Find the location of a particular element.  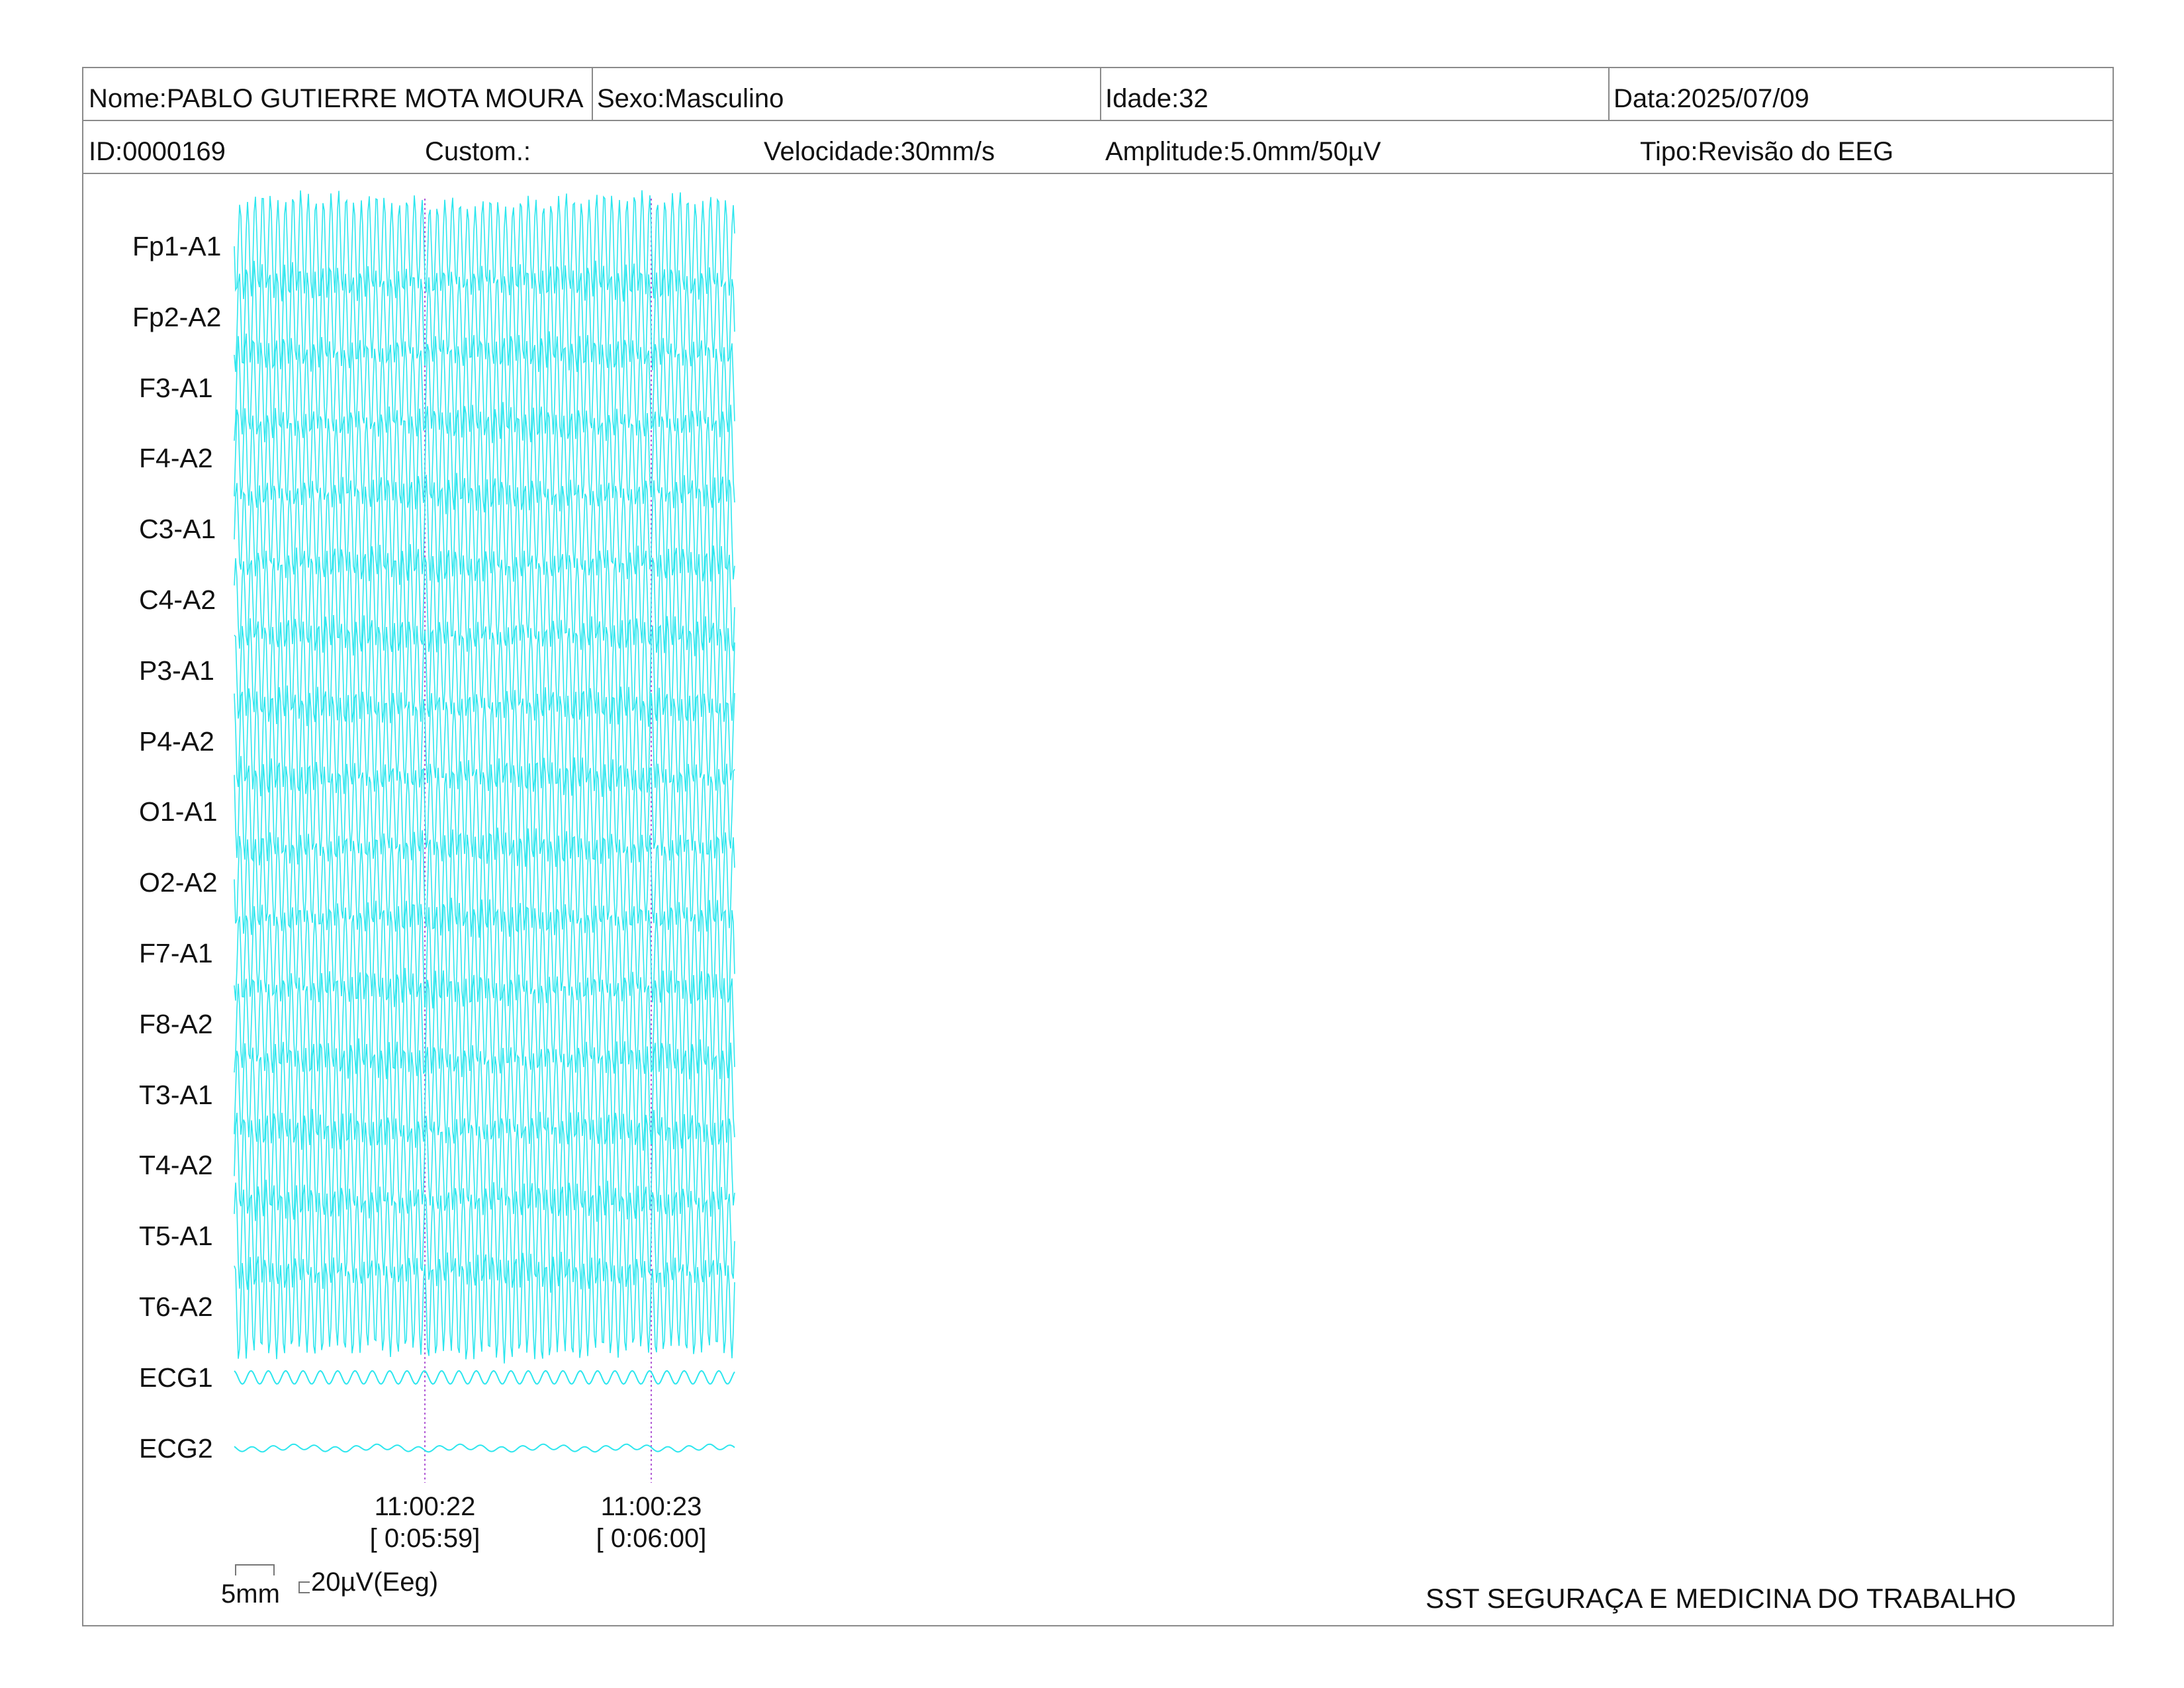

channel-label: O2-A2 is located at coordinates (178, 882).